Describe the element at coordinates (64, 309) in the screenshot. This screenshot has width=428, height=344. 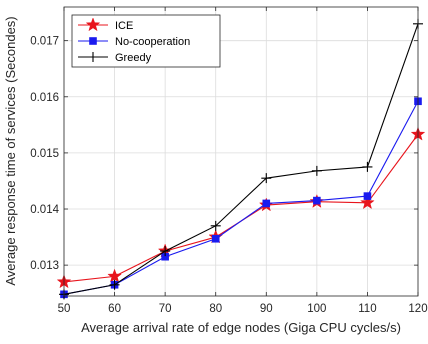
I see `x-tick-label: 50` at that location.